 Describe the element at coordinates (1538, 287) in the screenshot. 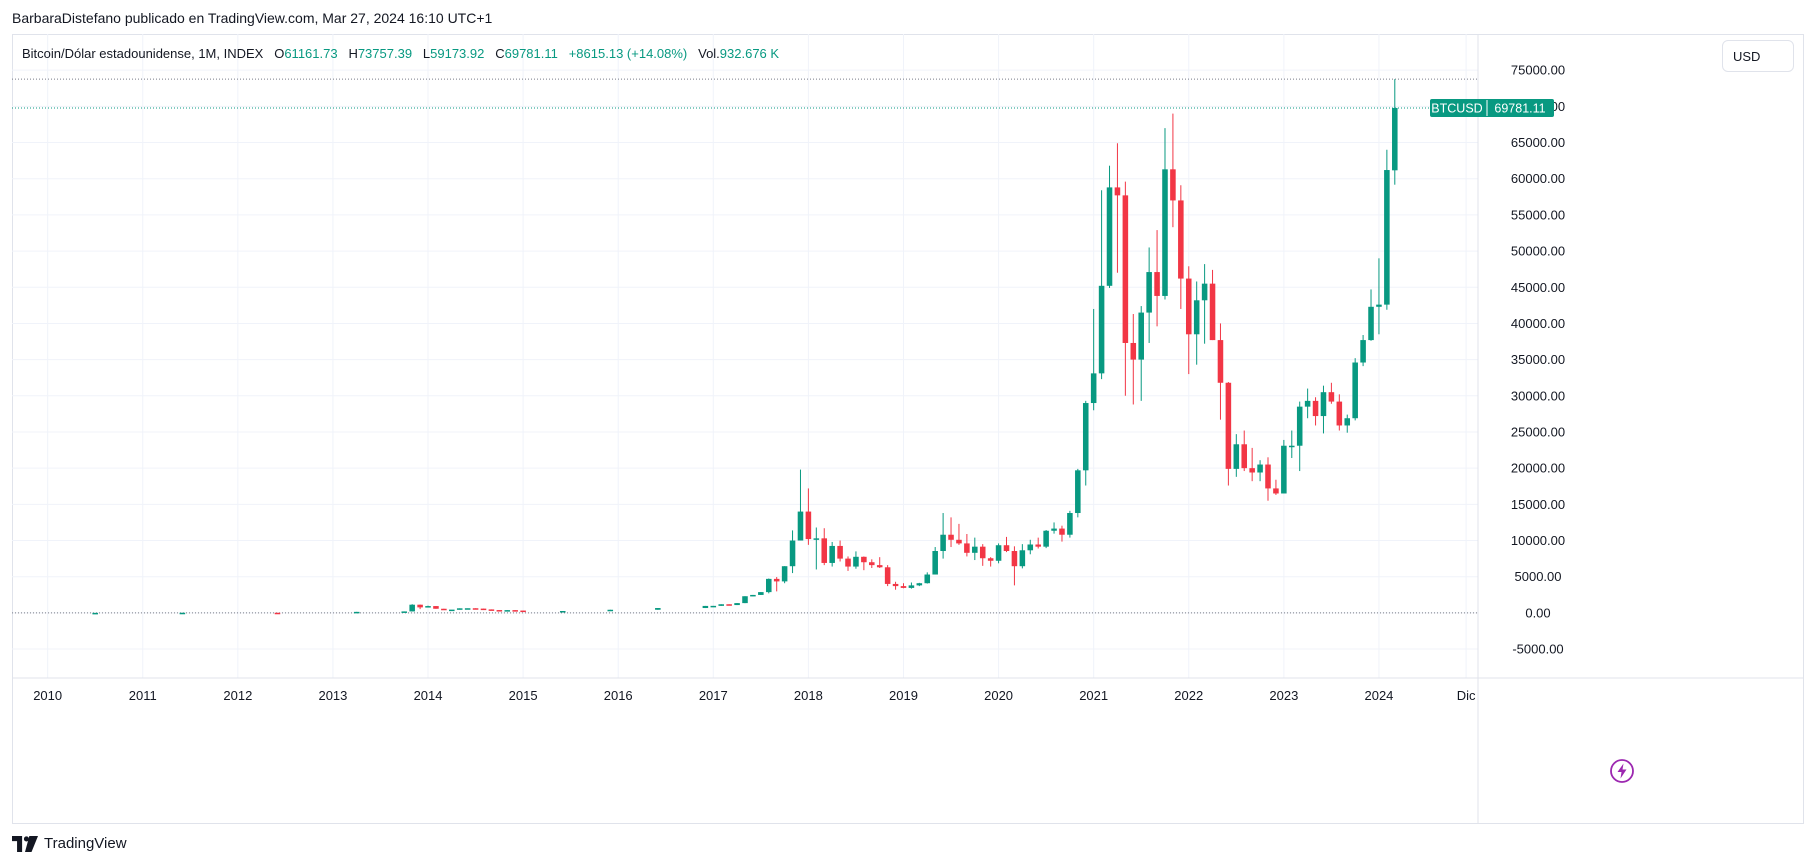

I see `y-tick-label: 45000.00` at that location.